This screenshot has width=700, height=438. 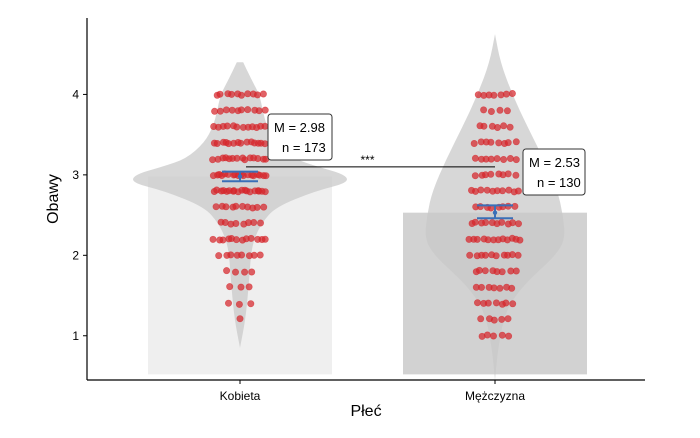 I want to click on annotation-box-kobieta, so click(x=300, y=137).